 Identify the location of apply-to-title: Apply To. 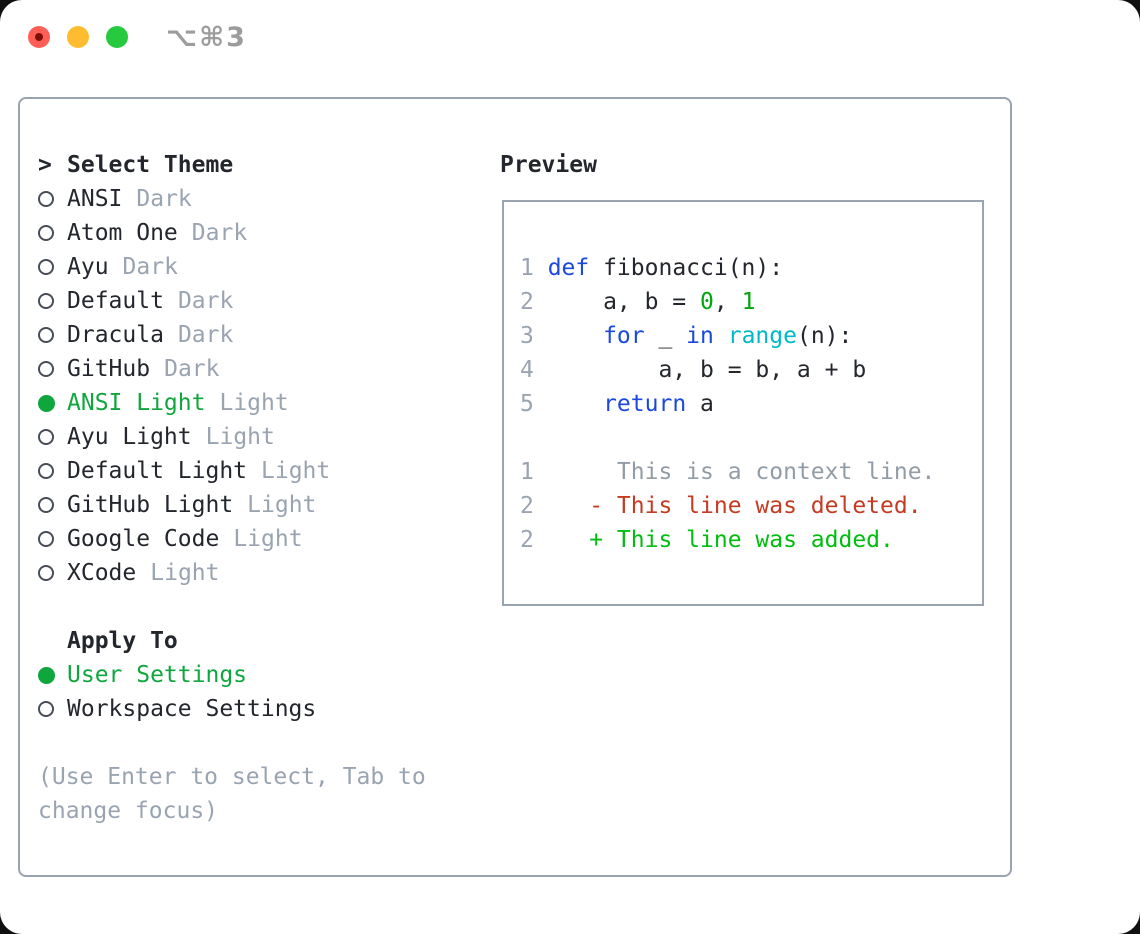
(122, 641).